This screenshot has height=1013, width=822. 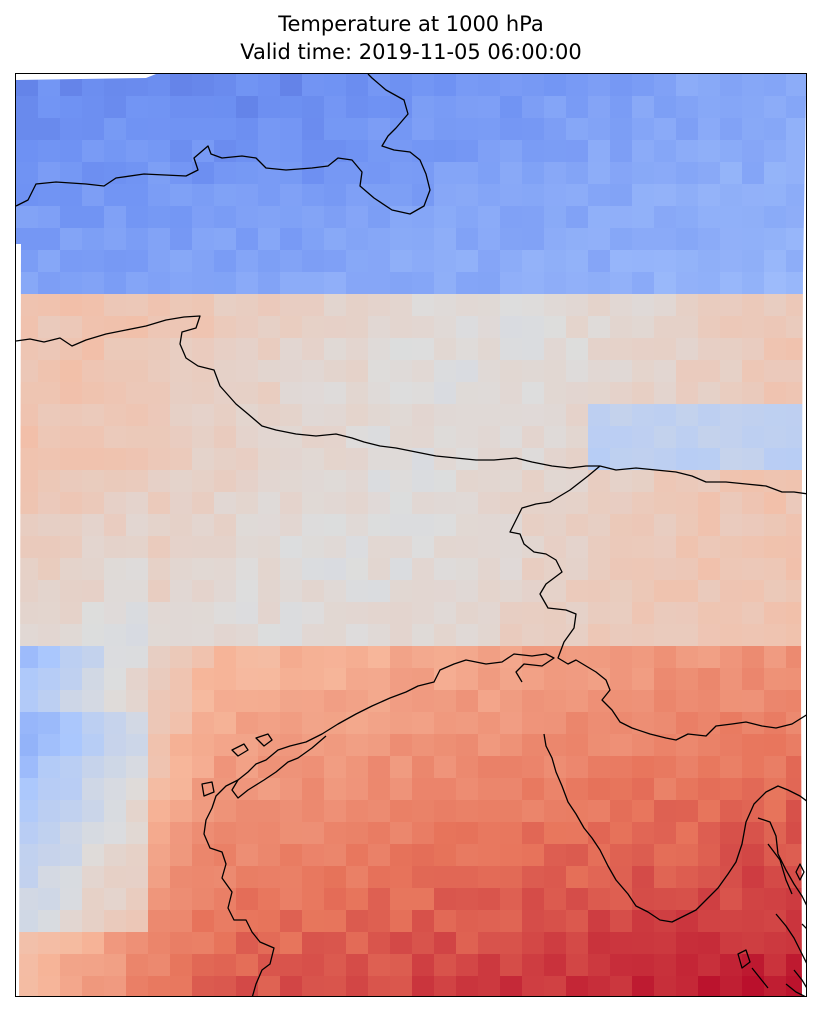 I want to click on coastline-ne-island, so click(x=795, y=929).